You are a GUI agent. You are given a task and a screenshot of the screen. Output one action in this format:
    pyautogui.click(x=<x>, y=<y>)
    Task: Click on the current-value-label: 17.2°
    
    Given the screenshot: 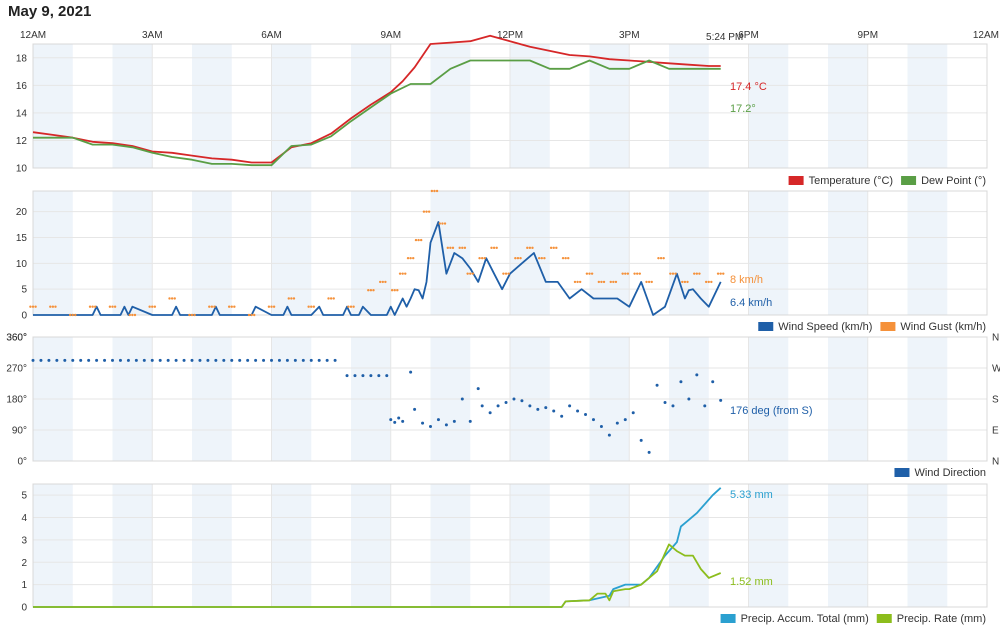 What is the action you would take?
    pyautogui.click(x=743, y=109)
    